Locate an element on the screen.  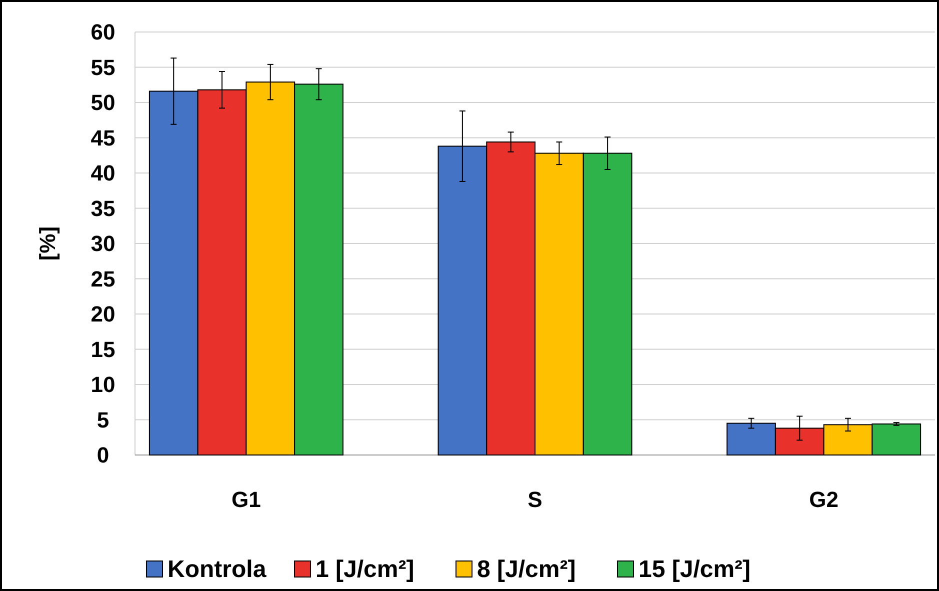
legend-label: 8 [J/cm²] is located at coordinates (526, 569).